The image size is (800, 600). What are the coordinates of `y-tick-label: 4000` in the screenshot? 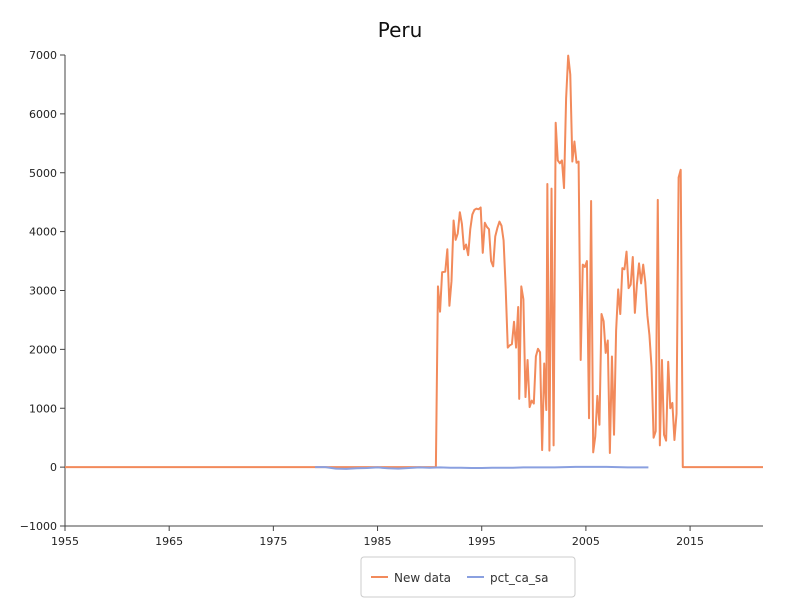 It's located at (43, 232).